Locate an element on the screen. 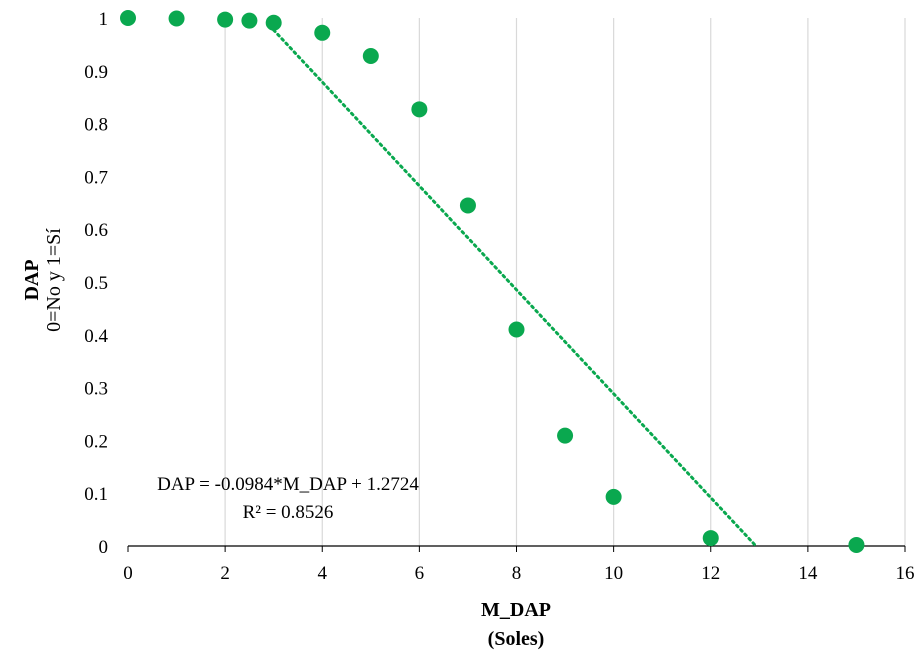 This screenshot has width=920, height=659. y-tick-label: 1 is located at coordinates (104, 19).